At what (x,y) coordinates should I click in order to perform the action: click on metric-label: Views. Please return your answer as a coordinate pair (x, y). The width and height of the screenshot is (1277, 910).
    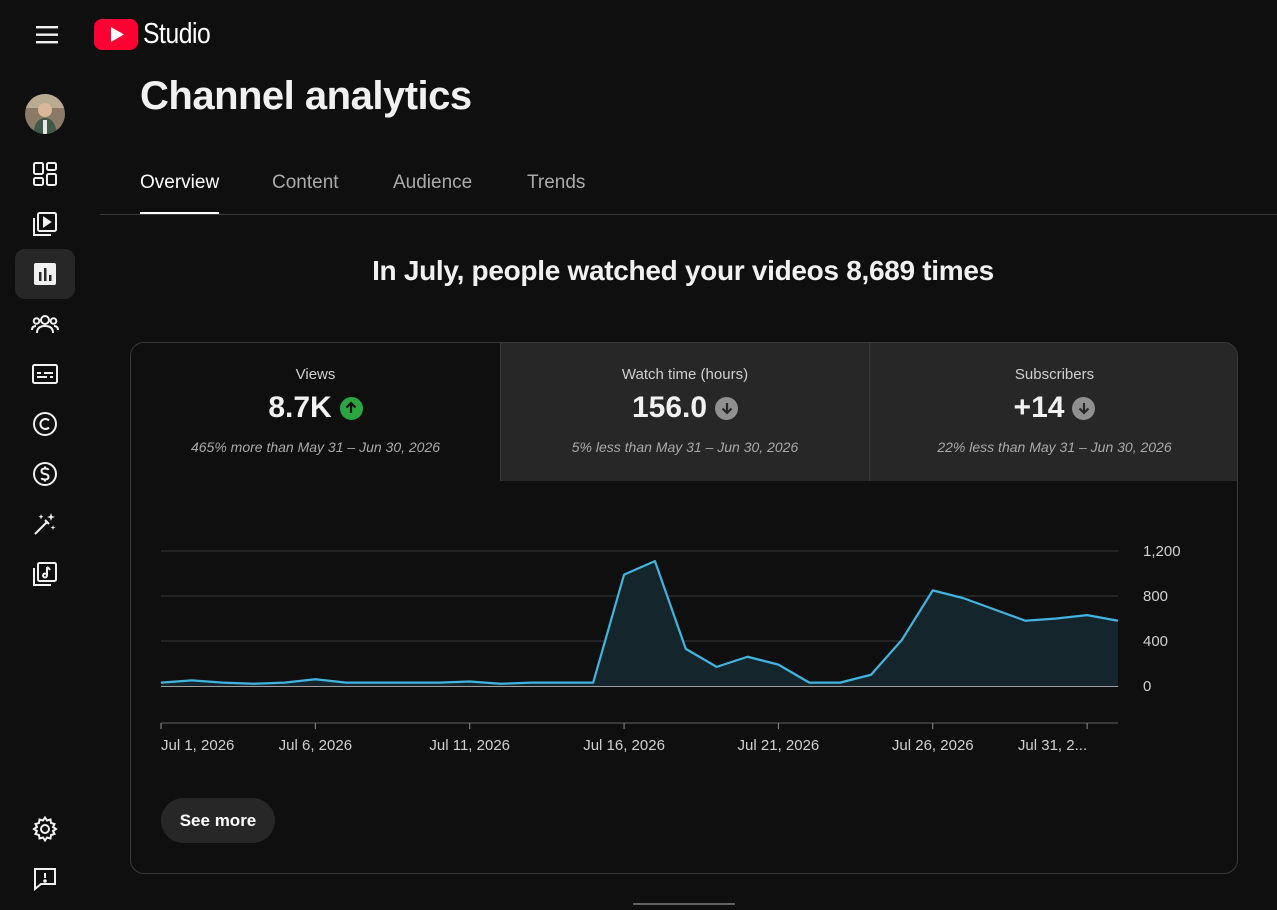
    Looking at the image, I should click on (315, 374).